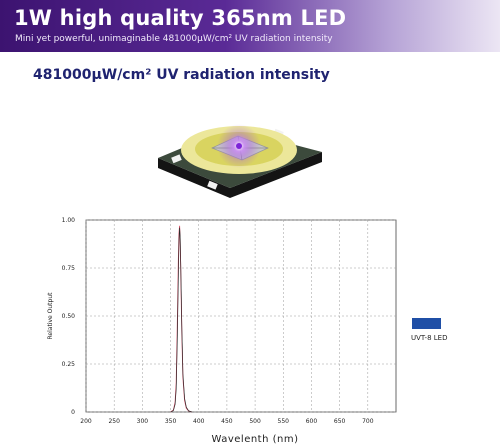  Describe the element at coordinates (284, 421) in the screenshot. I see `x-tick-label: 550` at that location.